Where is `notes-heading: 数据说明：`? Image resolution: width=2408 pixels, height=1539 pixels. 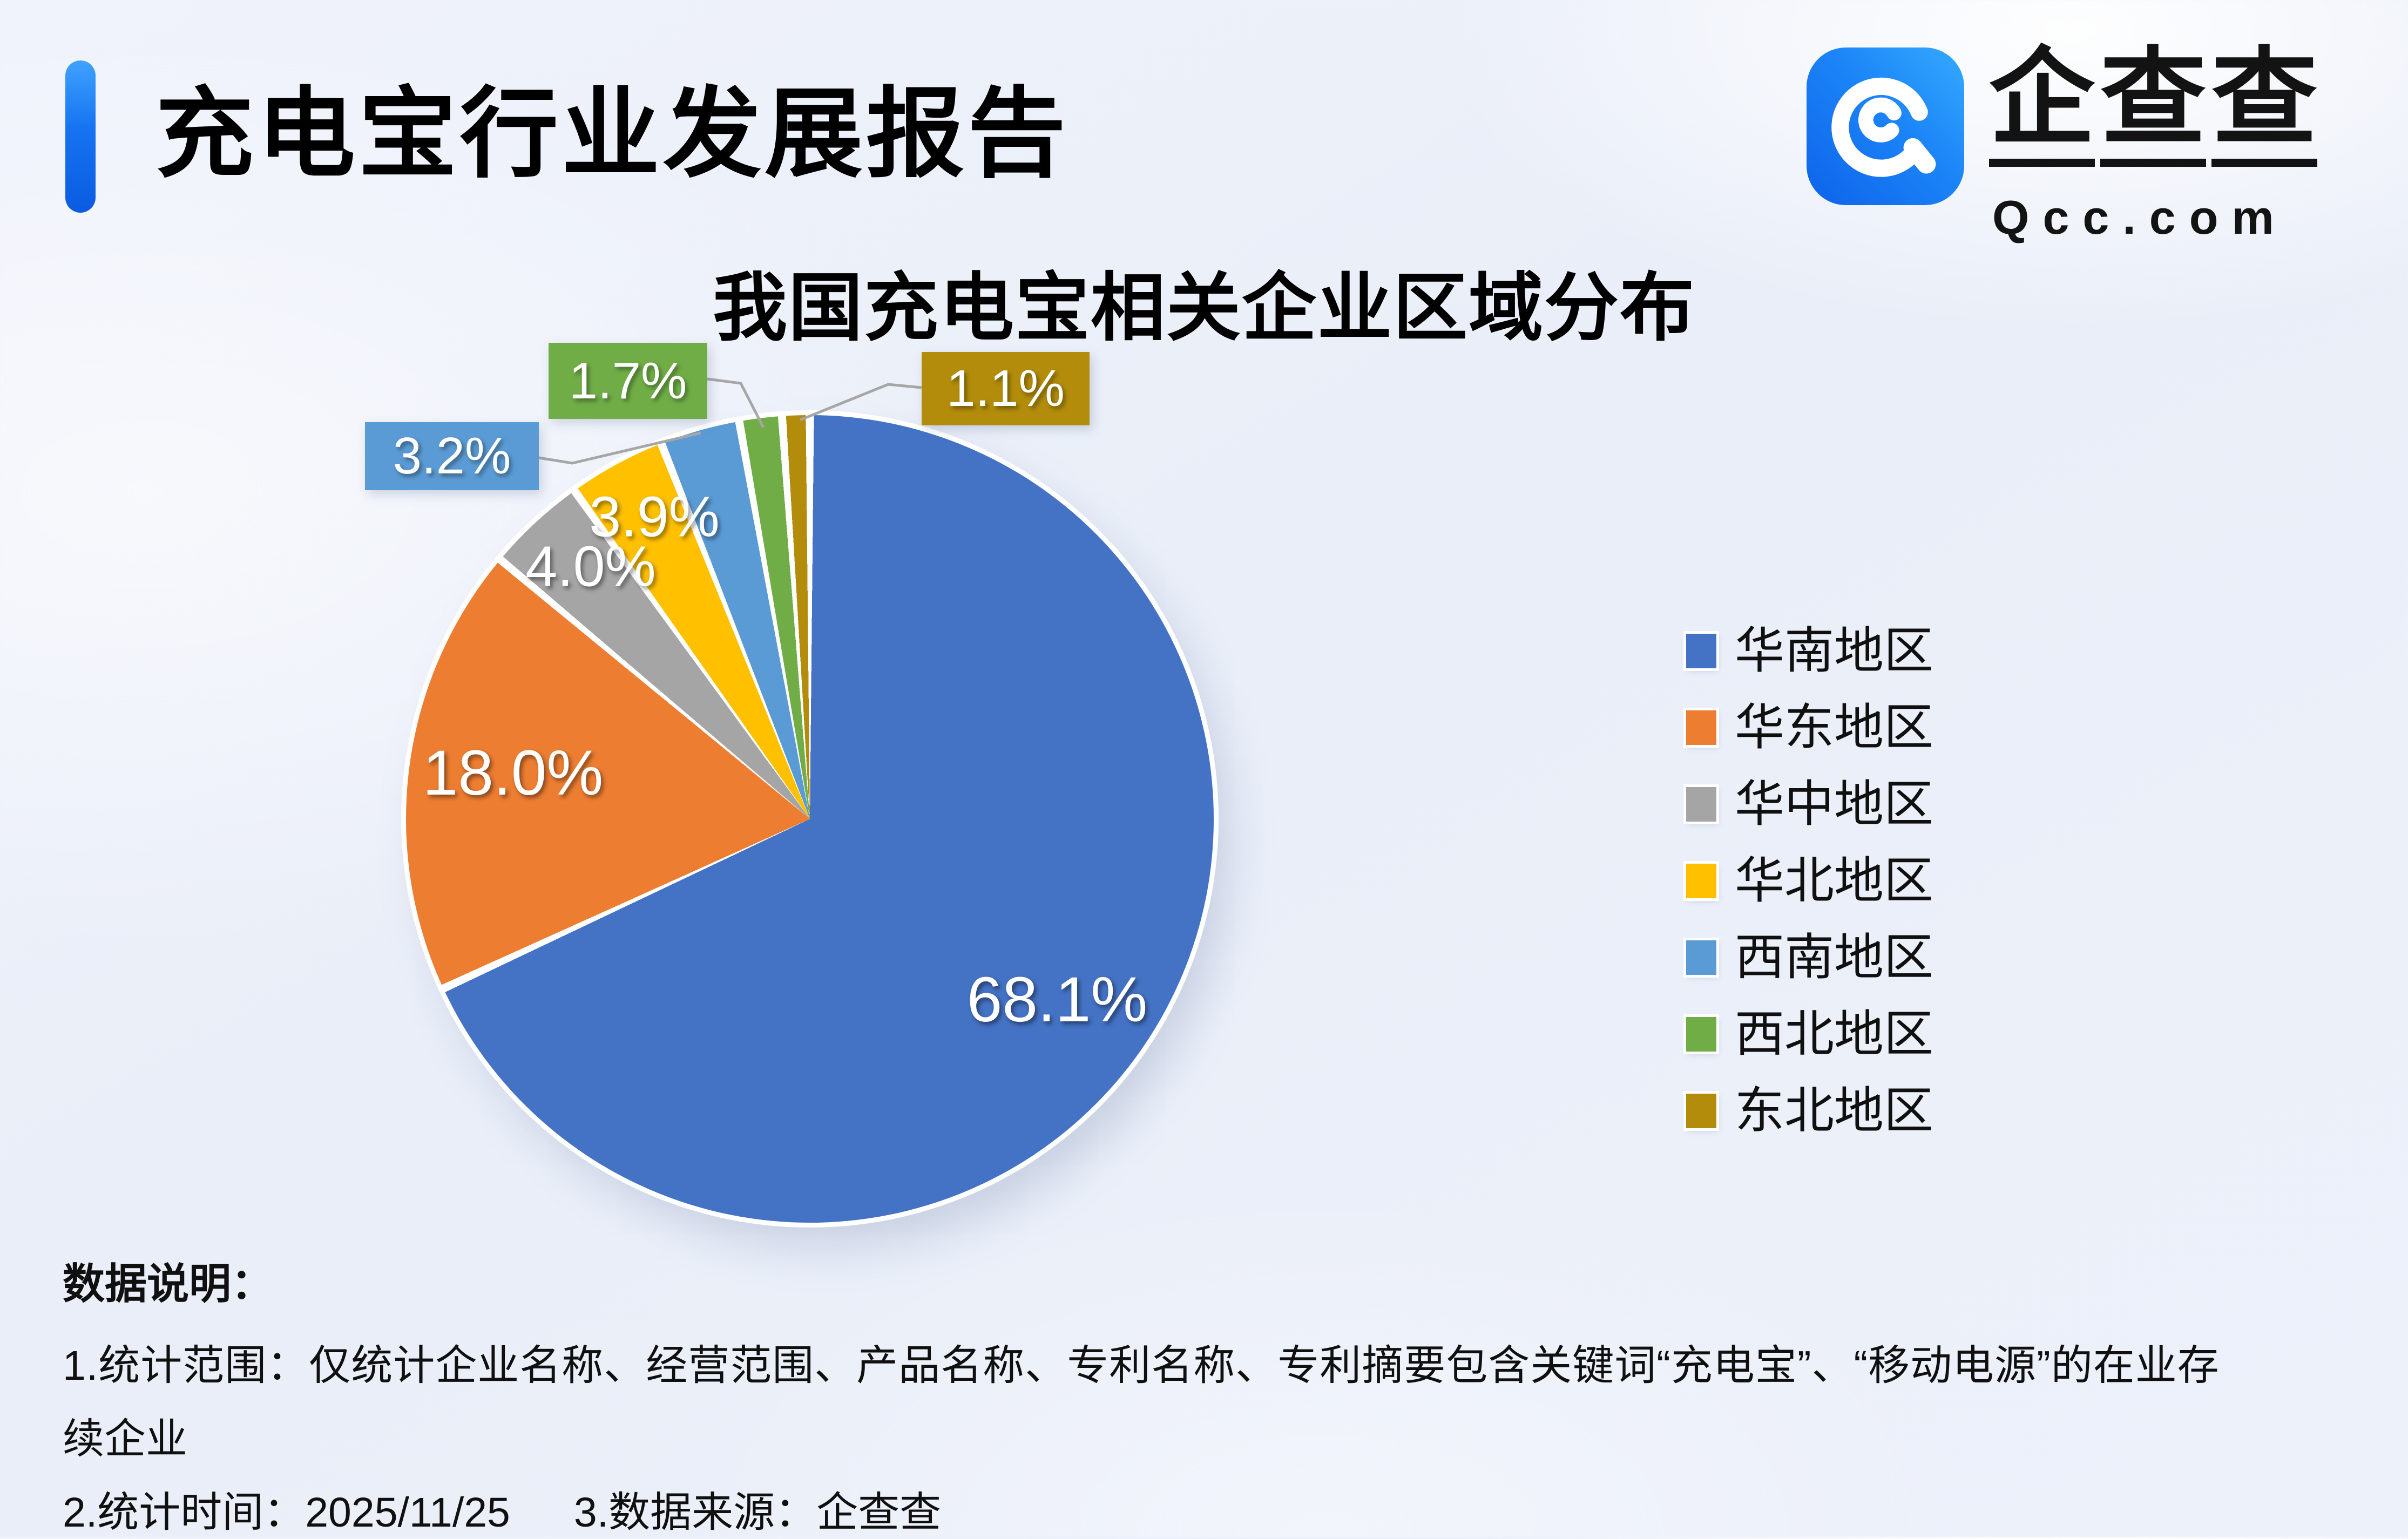
notes-heading: 数据说明： is located at coordinates (168, 1283).